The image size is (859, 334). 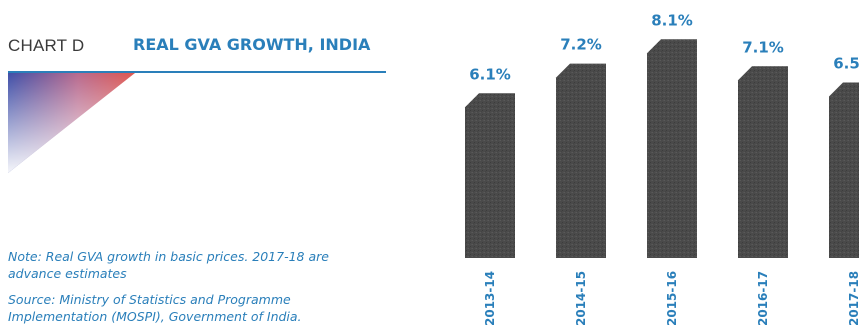 What do you see at coordinates (672, 20) in the screenshot?
I see `value-label: 8.1%` at bounding box center [672, 20].